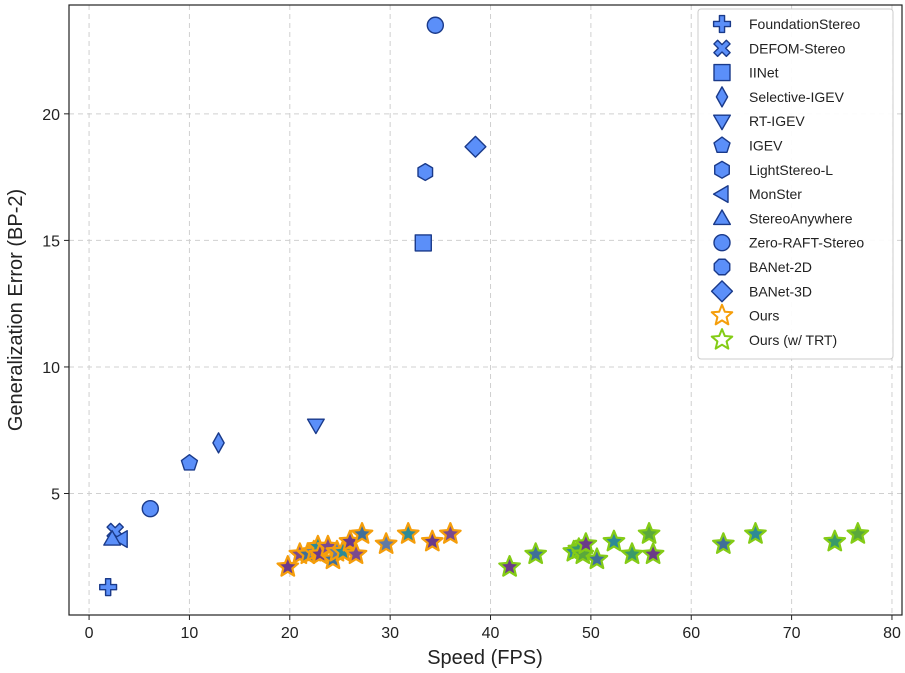  What do you see at coordinates (16, 310) in the screenshot?
I see `y-axis-title: Generalization Error (BP-2)` at bounding box center [16, 310].